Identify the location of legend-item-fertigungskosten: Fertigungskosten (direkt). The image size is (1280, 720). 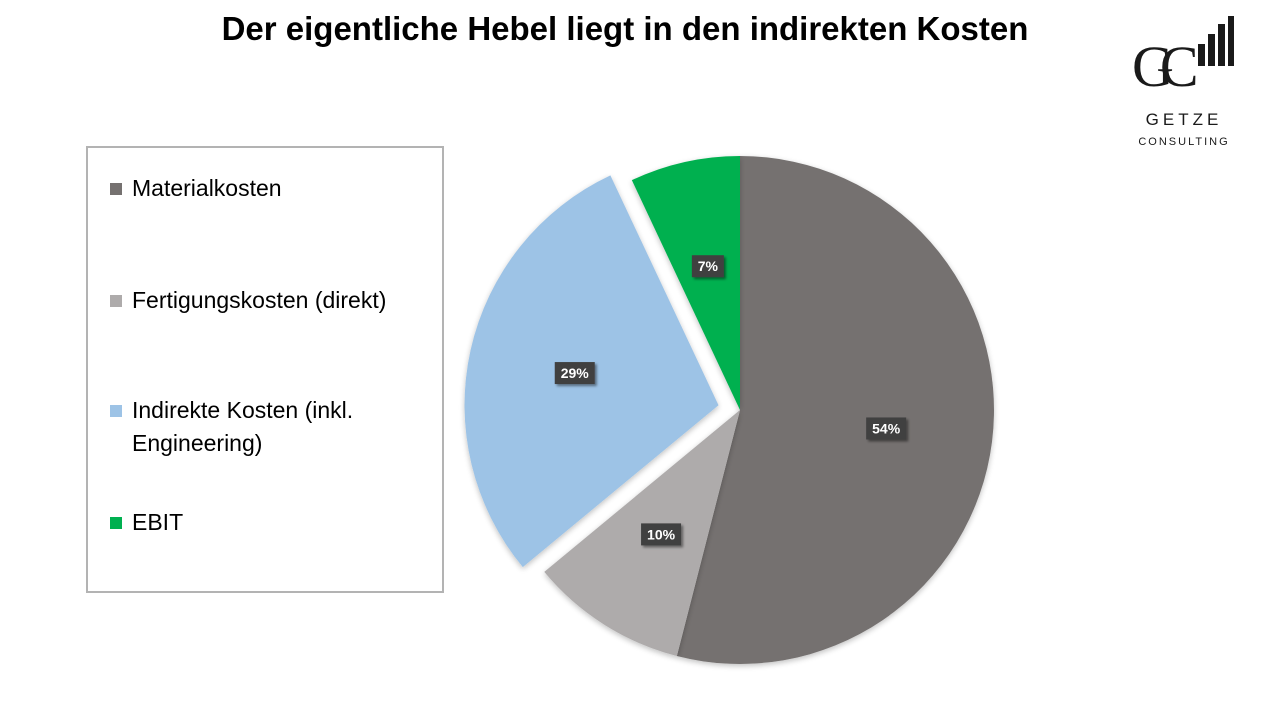
(275, 300).